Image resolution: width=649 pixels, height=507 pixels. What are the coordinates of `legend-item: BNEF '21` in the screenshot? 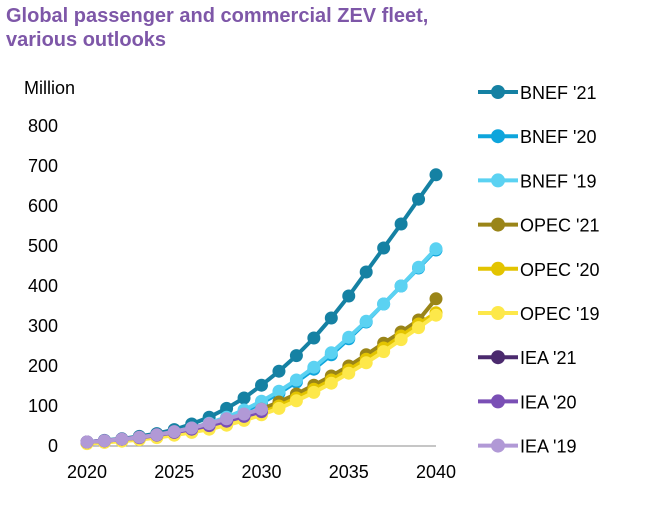 It's located at (537, 93).